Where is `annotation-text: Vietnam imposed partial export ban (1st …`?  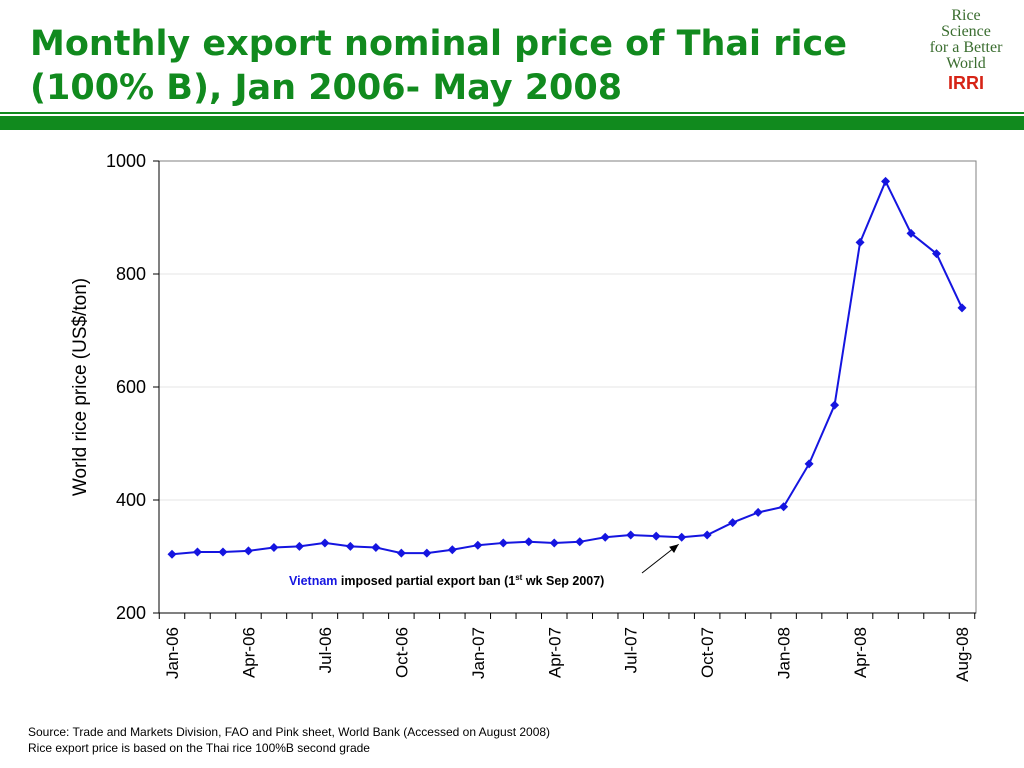
annotation-text: Vietnam imposed partial export ban (1st … is located at coordinates (446, 580).